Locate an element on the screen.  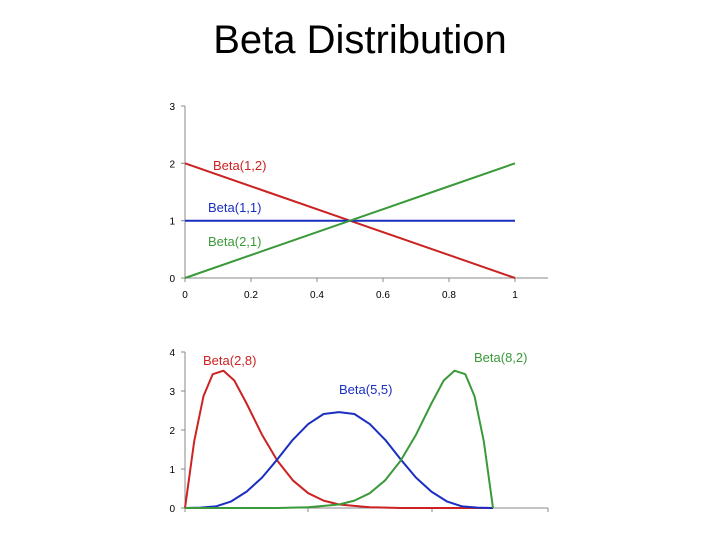
x-tick-label: 1 is located at coordinates (515, 295).